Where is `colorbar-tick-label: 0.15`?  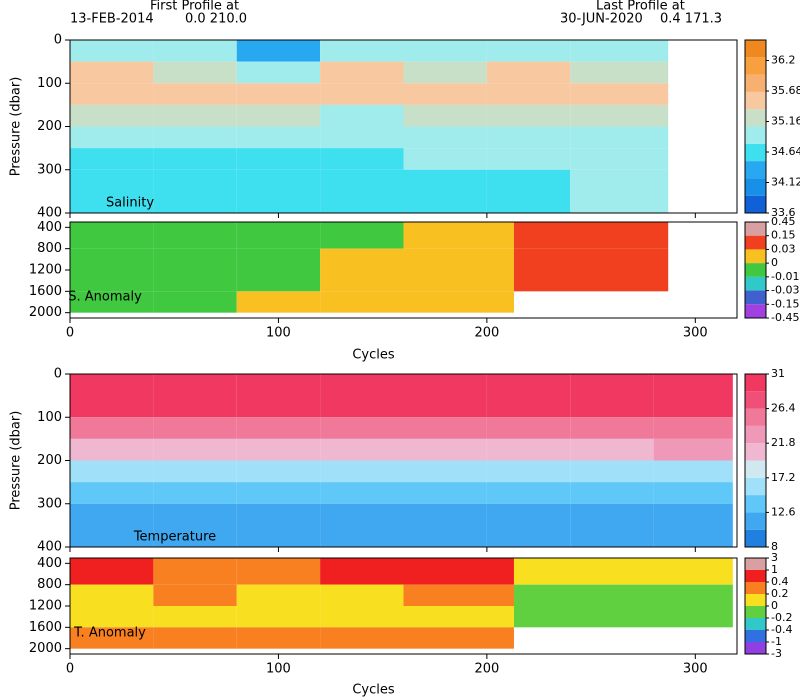 colorbar-tick-label: 0.15 is located at coordinates (783, 235).